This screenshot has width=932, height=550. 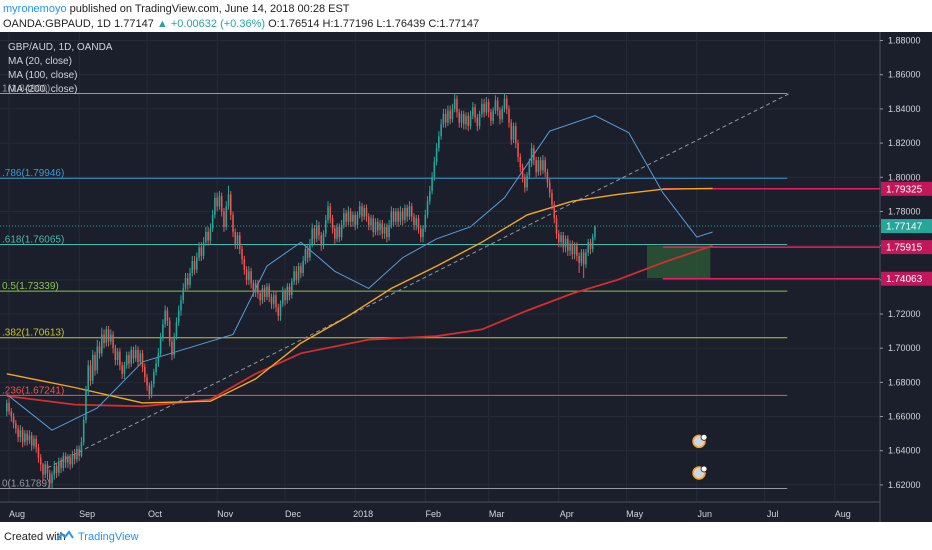 What do you see at coordinates (459, 24) in the screenshot?
I see `close-value: 1.77147` at bounding box center [459, 24].